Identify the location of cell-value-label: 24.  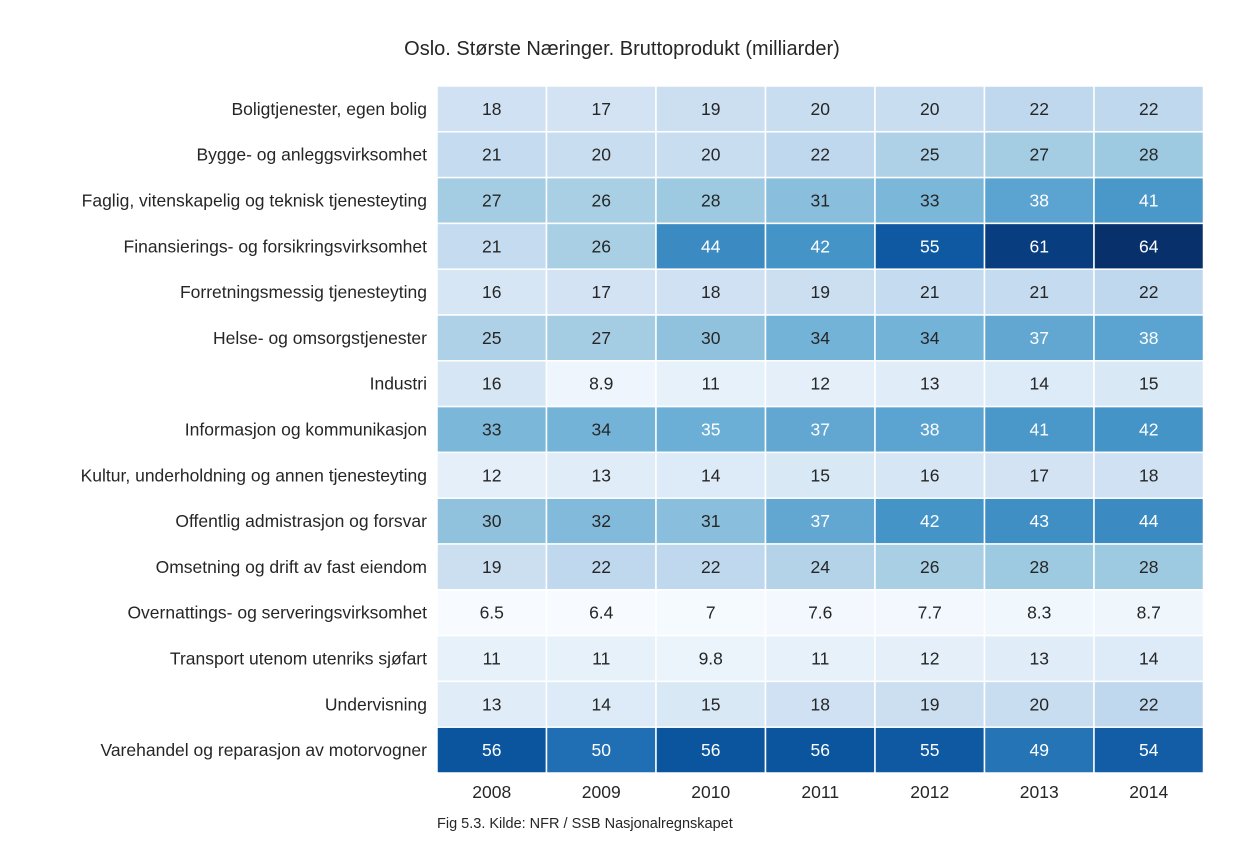
(821, 567).